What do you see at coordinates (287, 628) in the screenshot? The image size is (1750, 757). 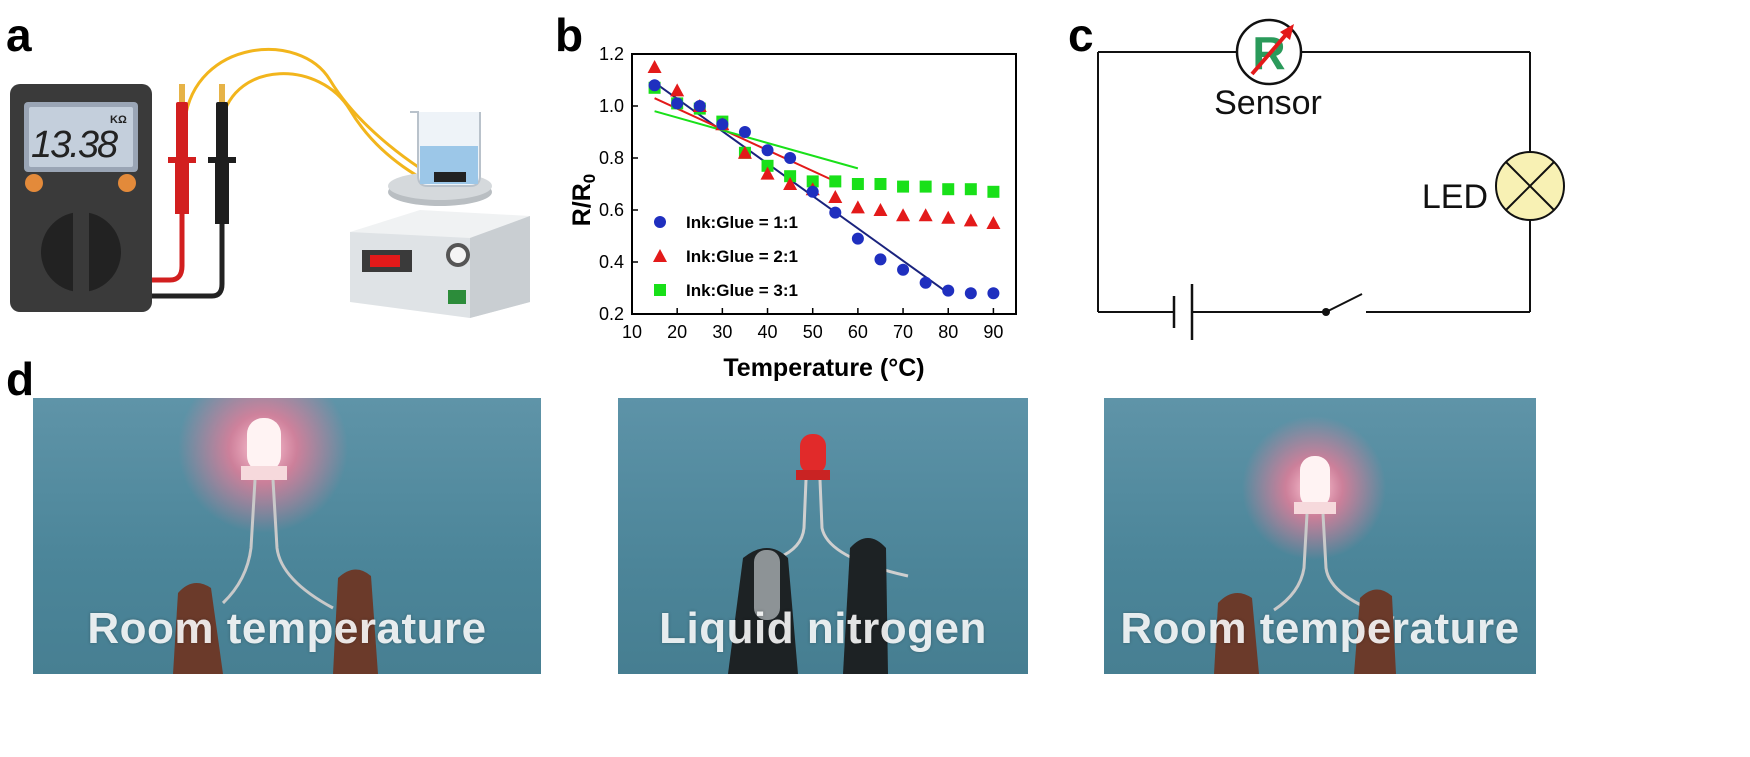 I see `photo-caption-1: Room temperature` at bounding box center [287, 628].